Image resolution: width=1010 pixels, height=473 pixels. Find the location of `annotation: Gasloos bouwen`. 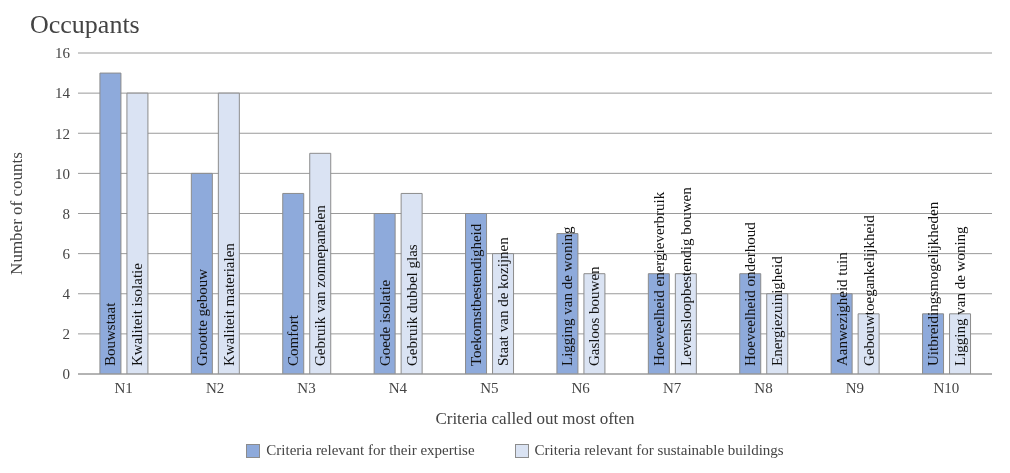

annotation: Gasloos bouwen is located at coordinates (594, 315).